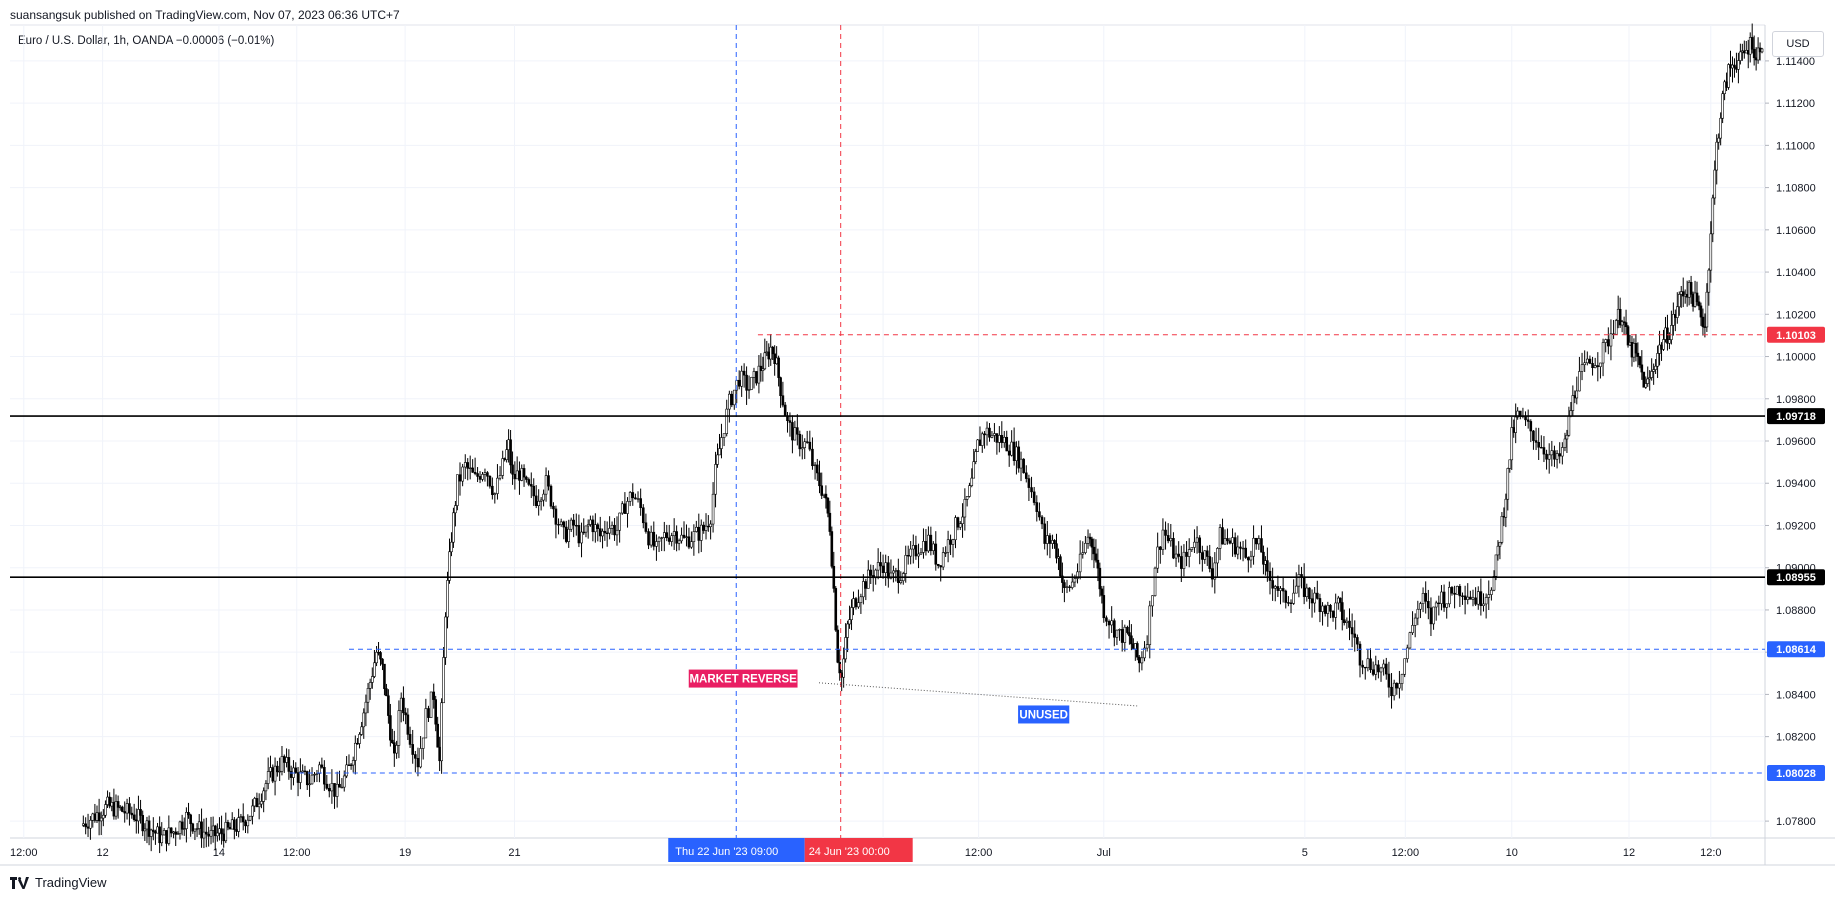 The width and height of the screenshot is (1835, 901). Describe the element at coordinates (1798, 44) in the screenshot. I see `currency-selector: USD` at that location.